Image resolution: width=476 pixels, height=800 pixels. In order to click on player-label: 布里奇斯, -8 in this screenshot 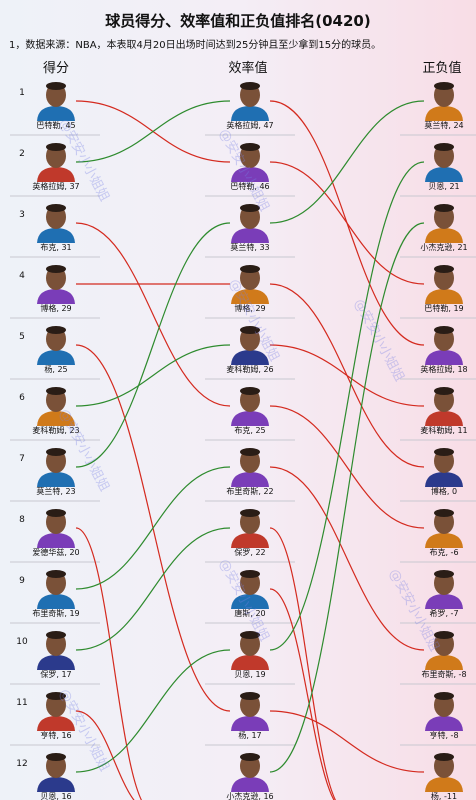, I will do `click(443, 674)`.